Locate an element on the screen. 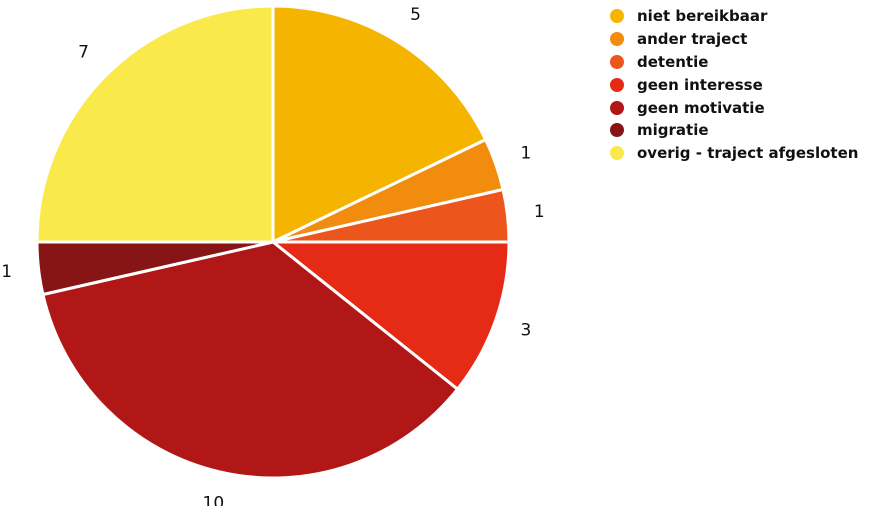 The height and width of the screenshot is (506, 873). data-label-5: 10 is located at coordinates (214, 499).